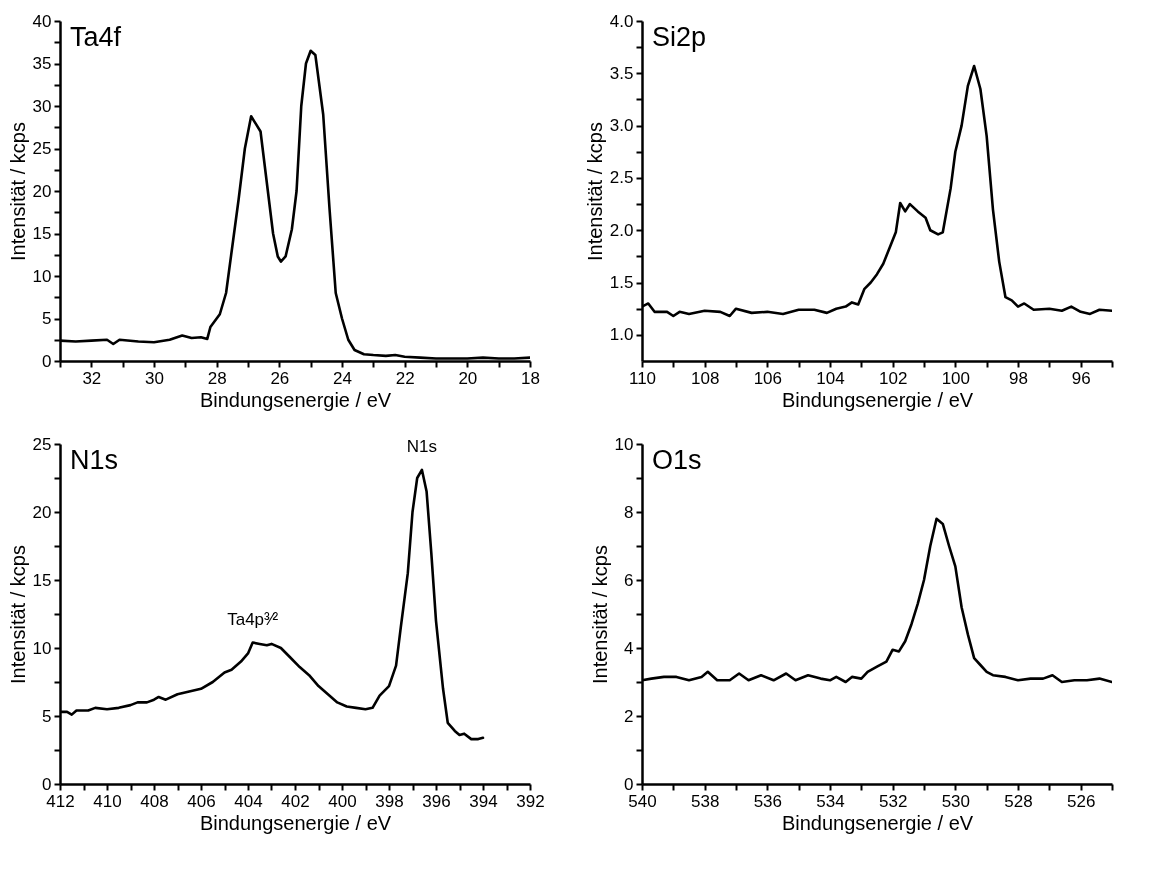  What do you see at coordinates (405, 378) in the screenshot?
I see `x-tick-label: 22` at bounding box center [405, 378].